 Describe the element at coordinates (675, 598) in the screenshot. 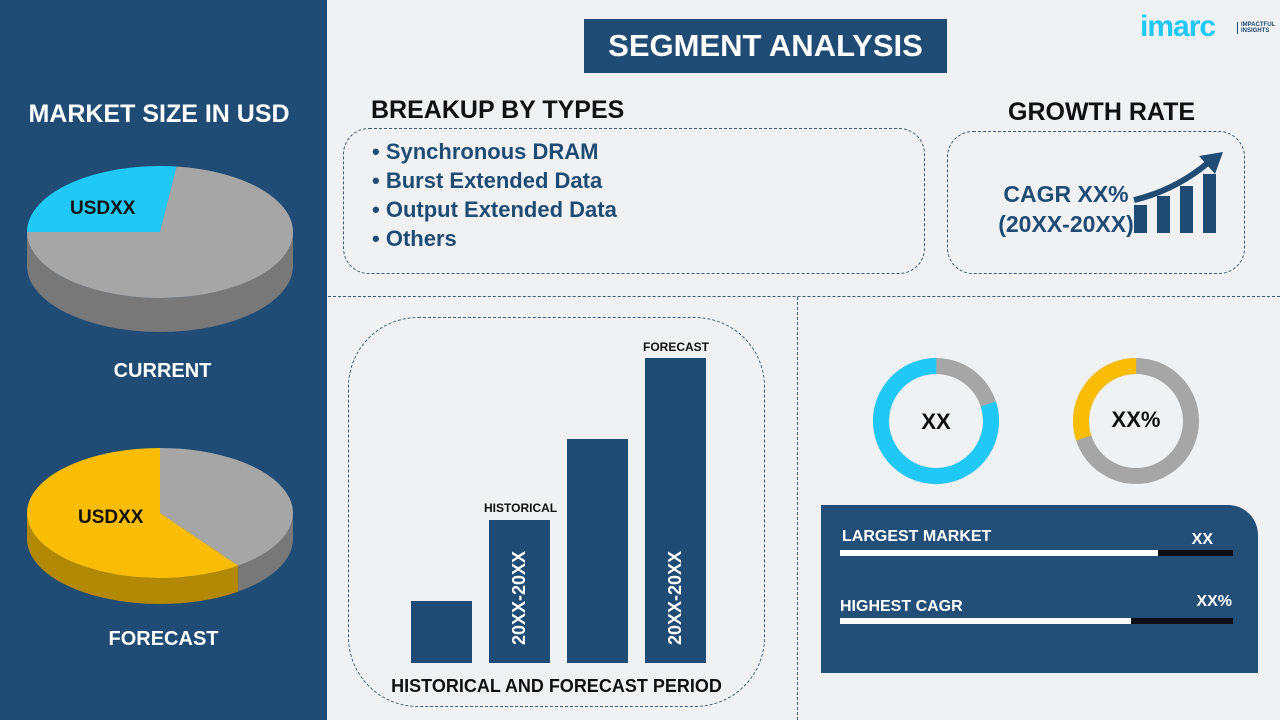

I see `forecast-range: 20XX-20XX` at that location.